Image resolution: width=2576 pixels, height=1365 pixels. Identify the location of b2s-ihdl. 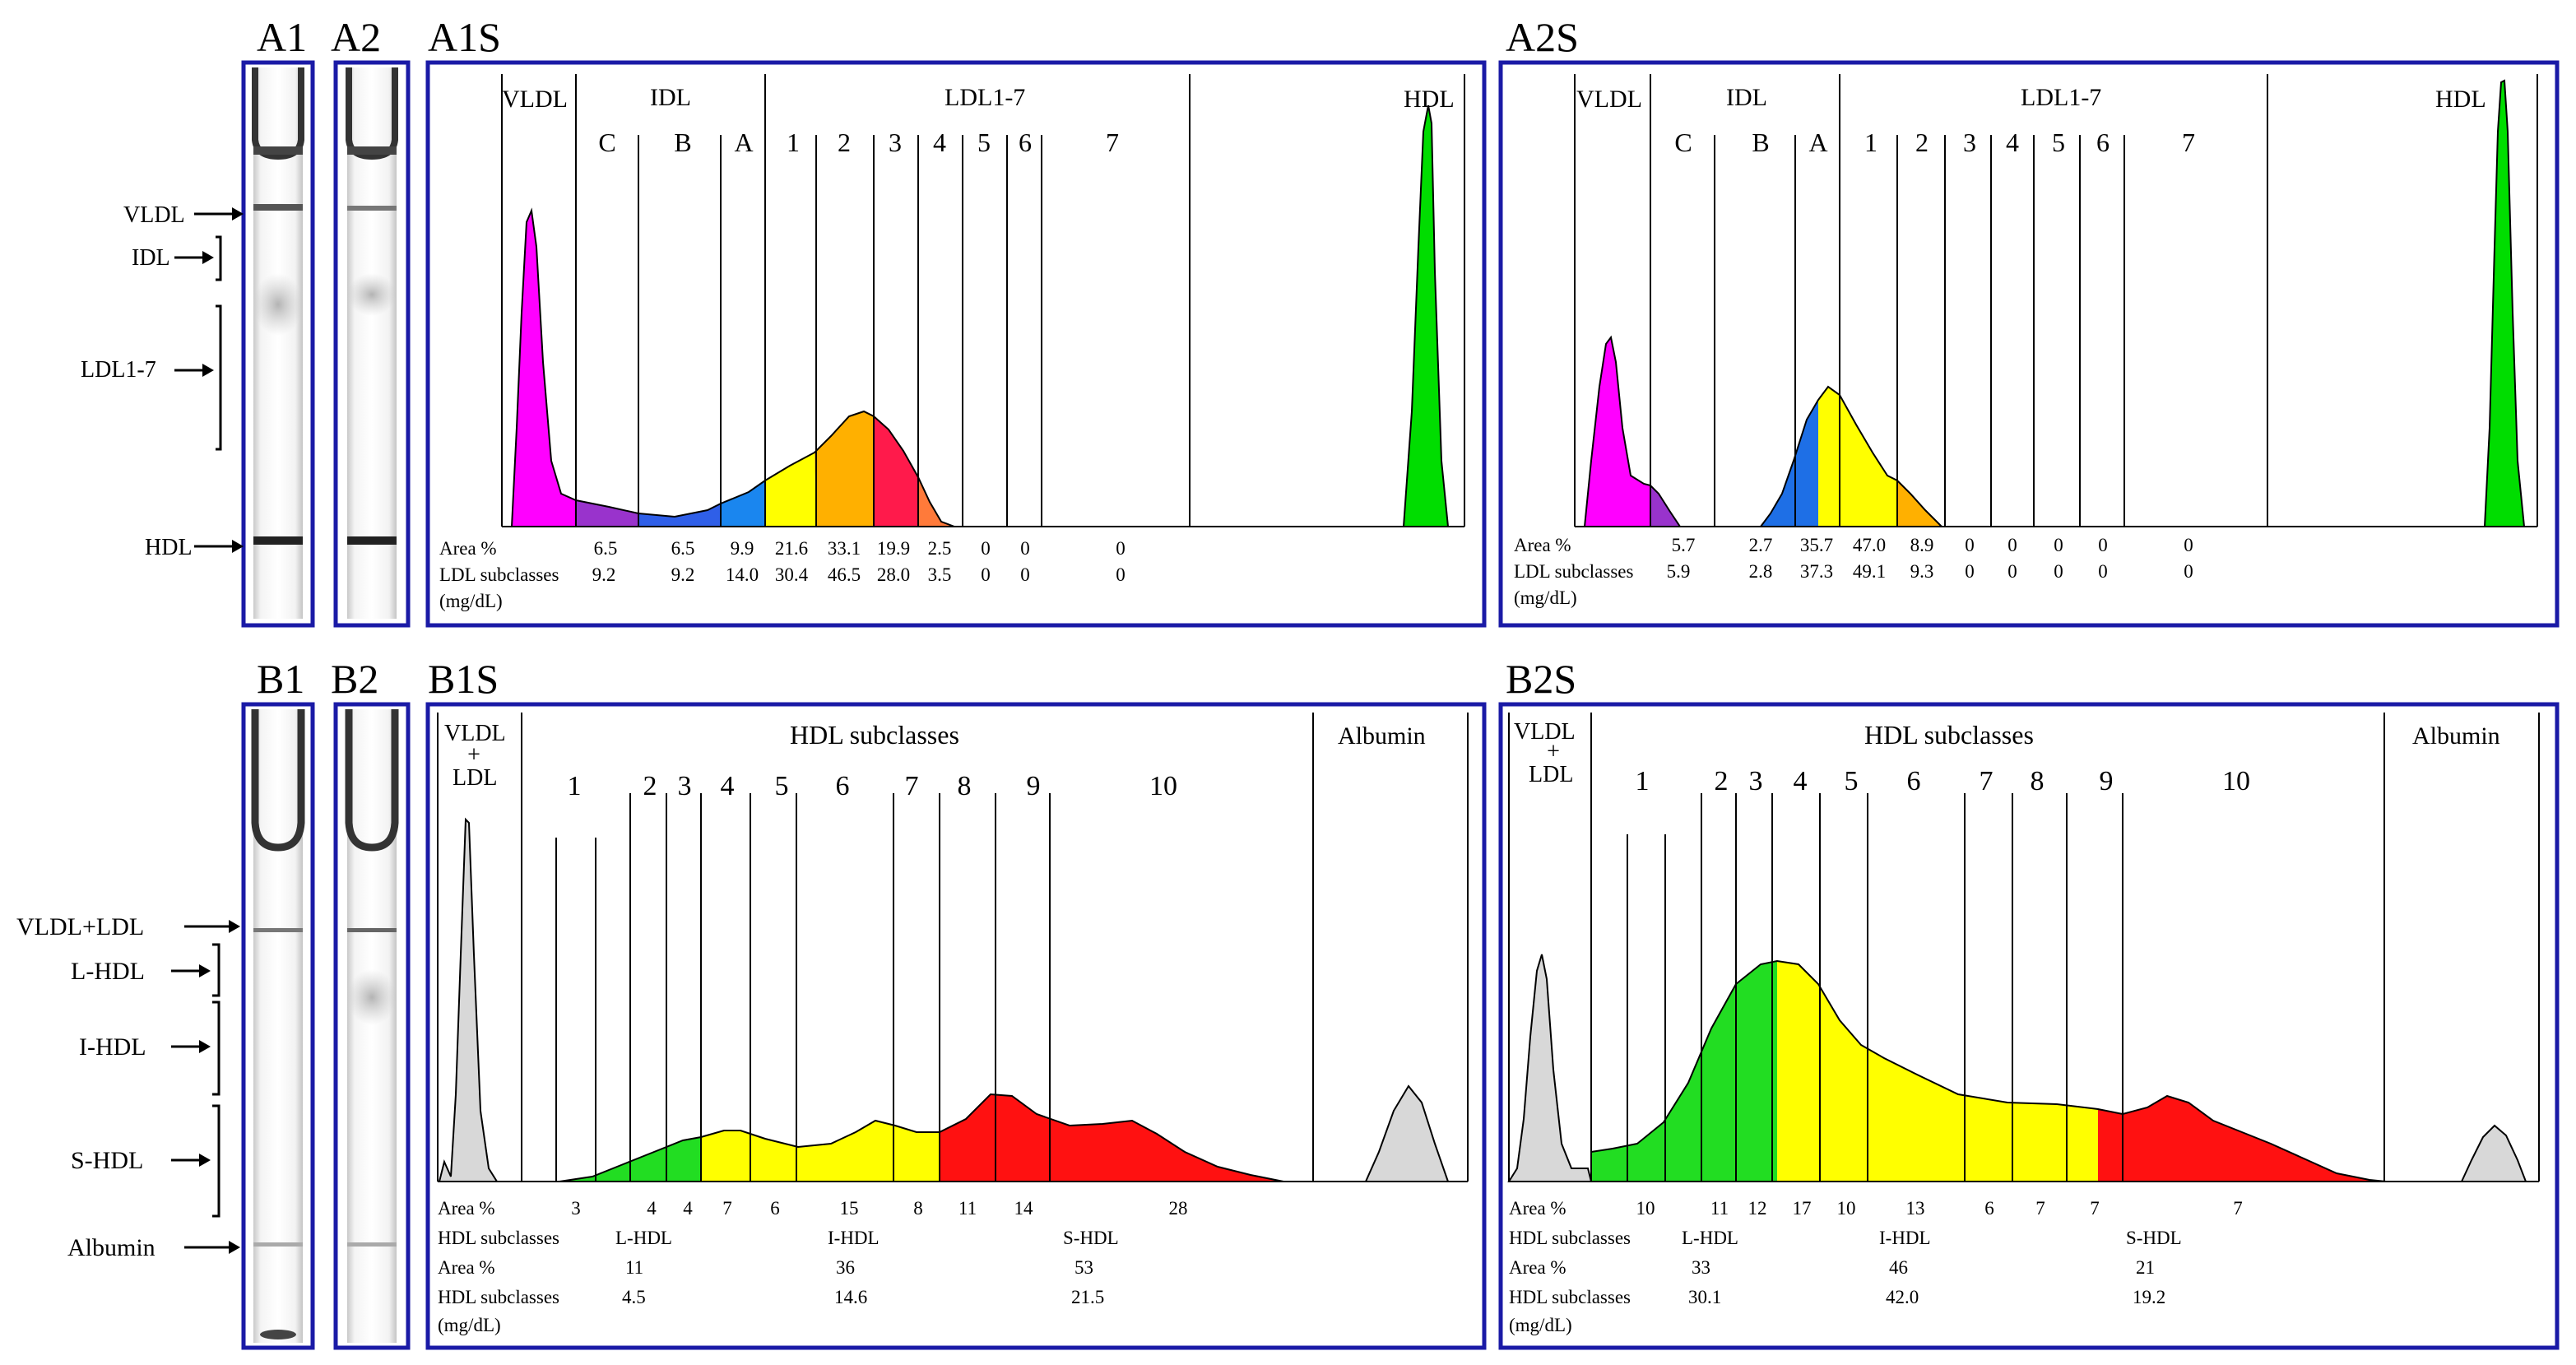
(1937, 1071).